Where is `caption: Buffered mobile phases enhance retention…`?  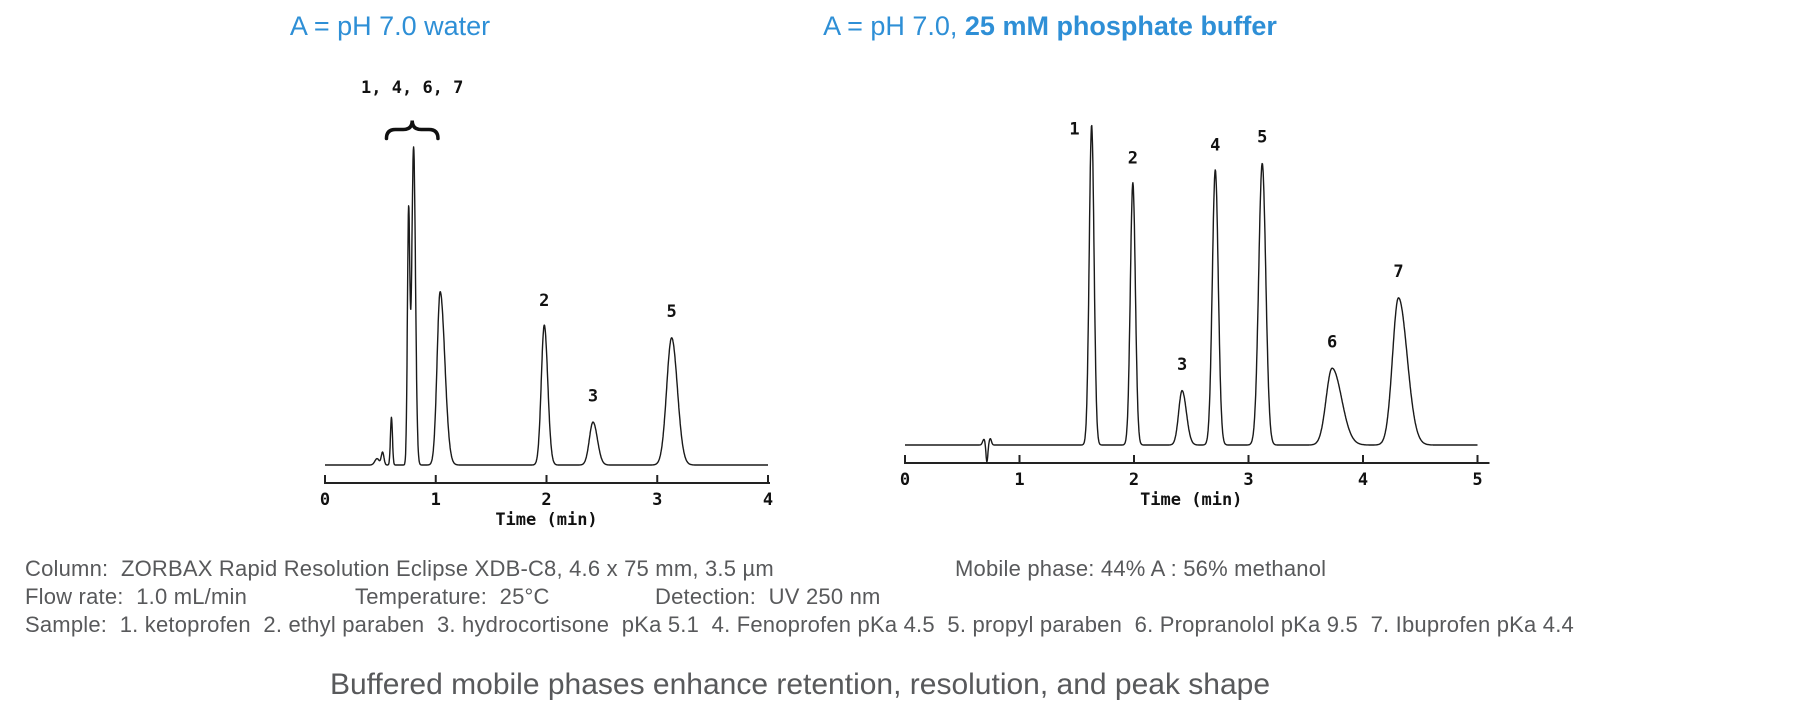
caption: Buffered mobile phases enhance retention… is located at coordinates (800, 684).